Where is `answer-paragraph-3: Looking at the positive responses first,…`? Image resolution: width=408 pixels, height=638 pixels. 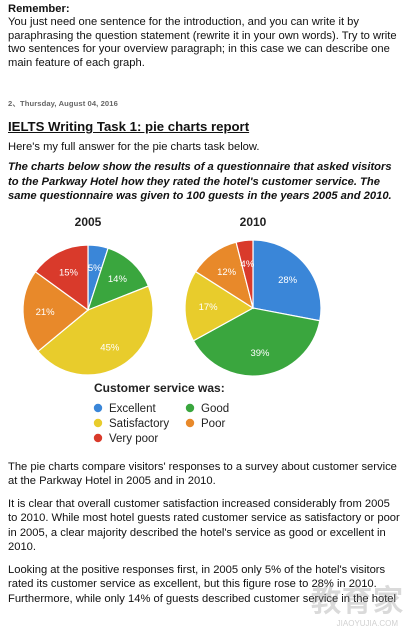 answer-paragraph-3: Looking at the positive responses first,… is located at coordinates (202, 584).